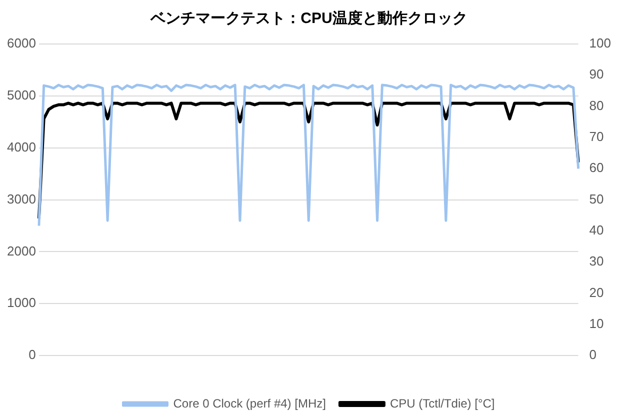 This screenshot has height=420, width=620. I want to click on y2-tick-label: 50, so click(596, 198).